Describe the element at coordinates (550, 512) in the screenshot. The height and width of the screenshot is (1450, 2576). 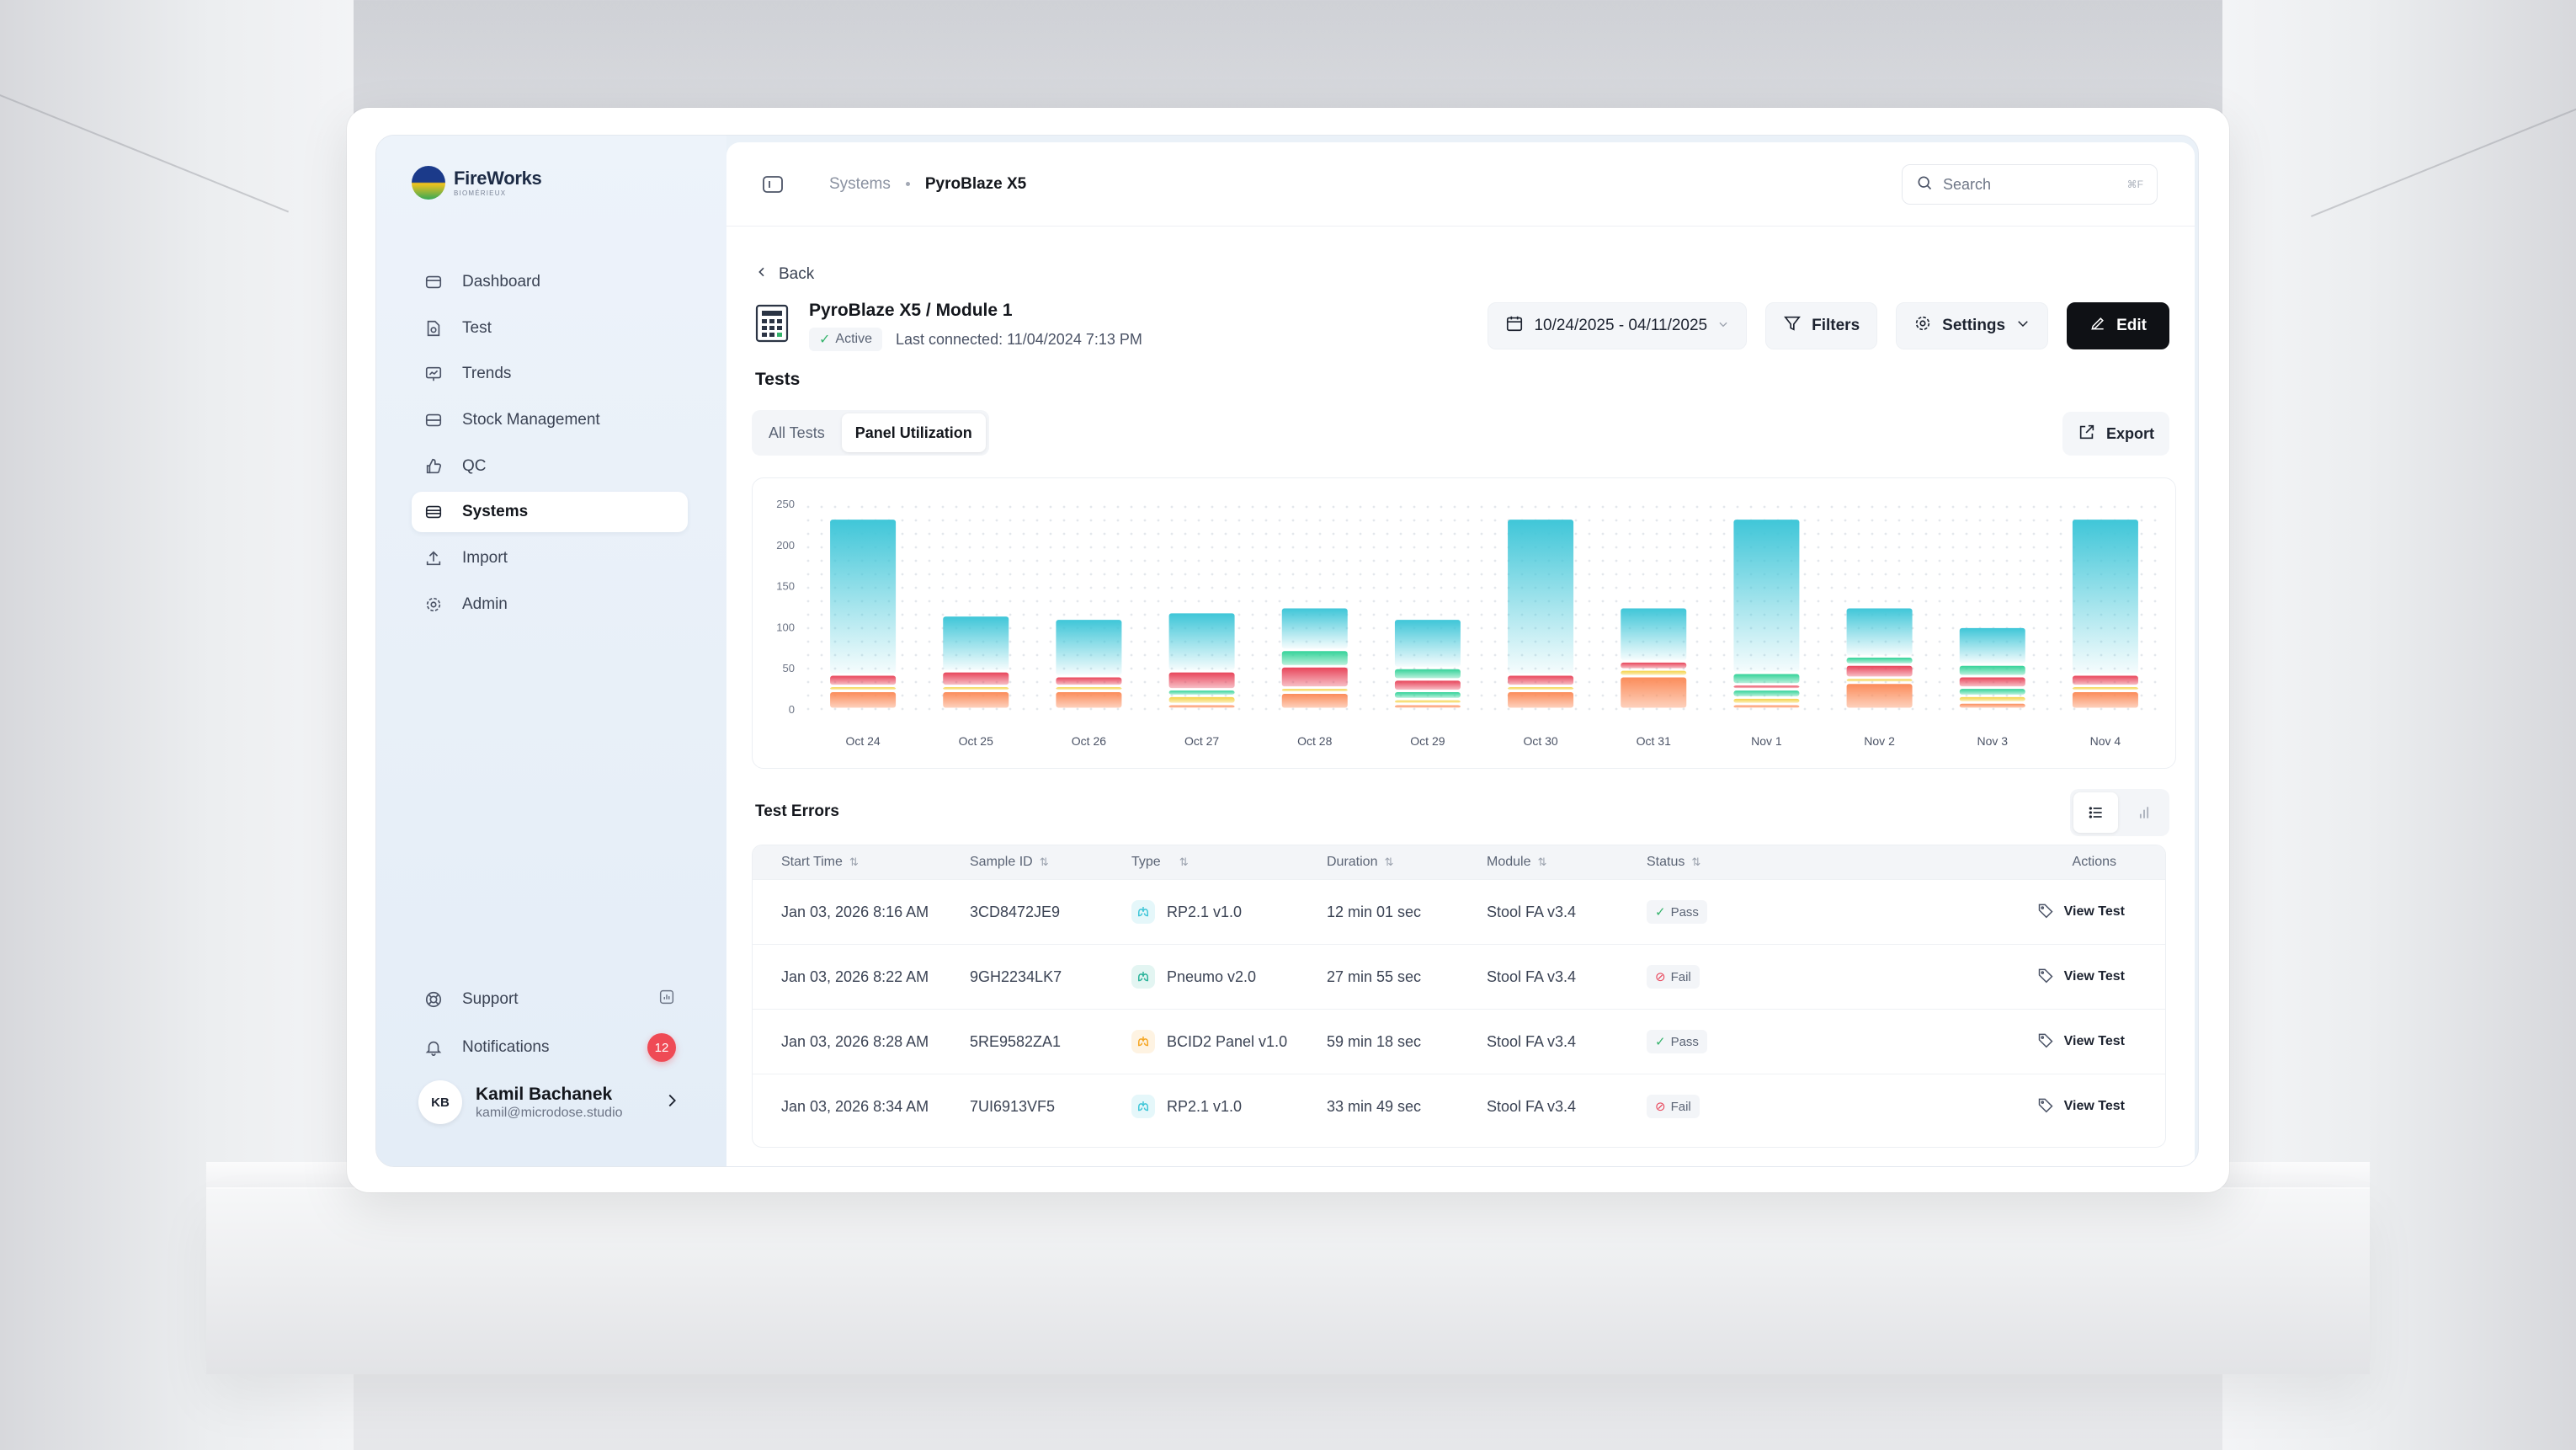
I see `sidebar-item-systems: Systems` at that location.